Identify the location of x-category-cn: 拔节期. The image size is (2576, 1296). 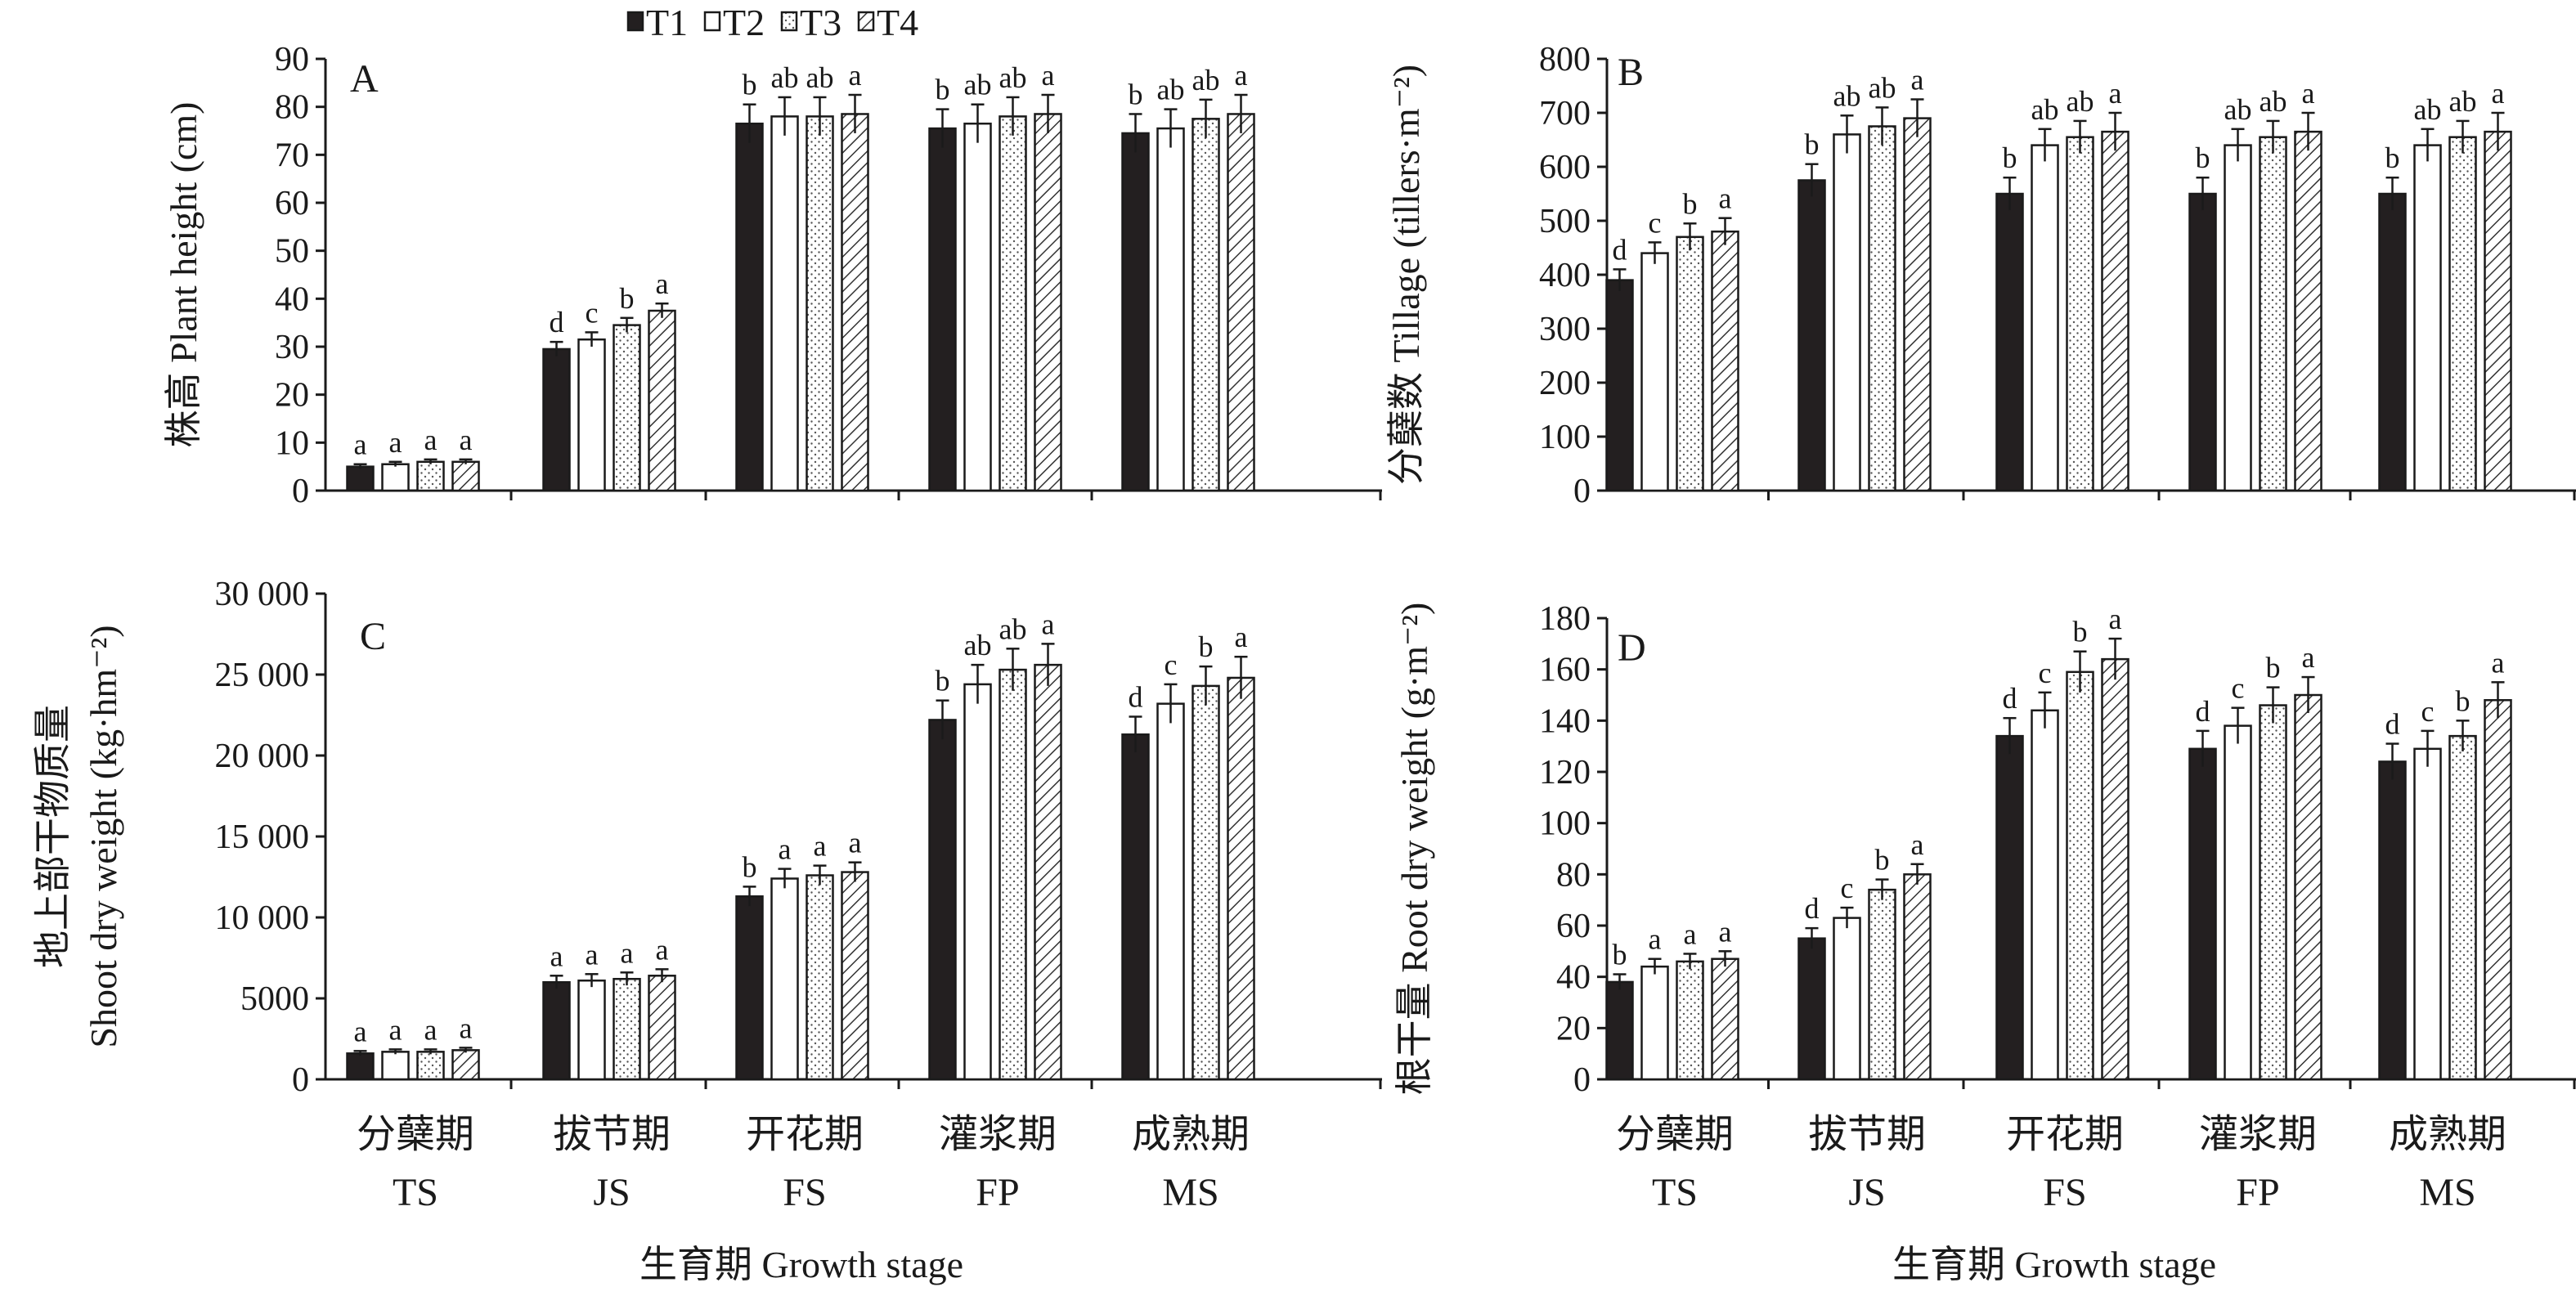
(1867, 1134).